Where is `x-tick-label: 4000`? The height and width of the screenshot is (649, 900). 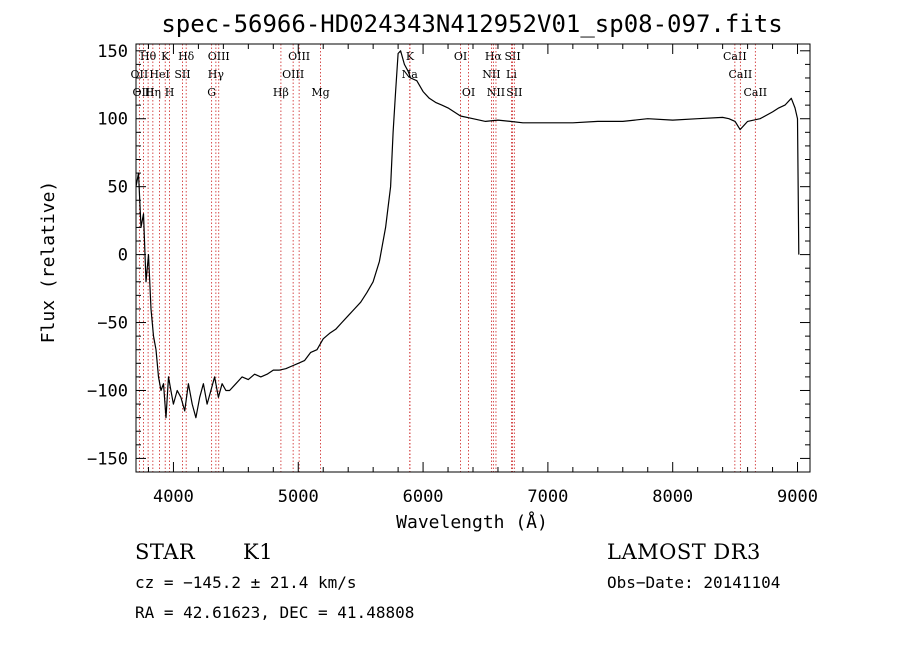
x-tick-label: 4000 is located at coordinates (173, 497).